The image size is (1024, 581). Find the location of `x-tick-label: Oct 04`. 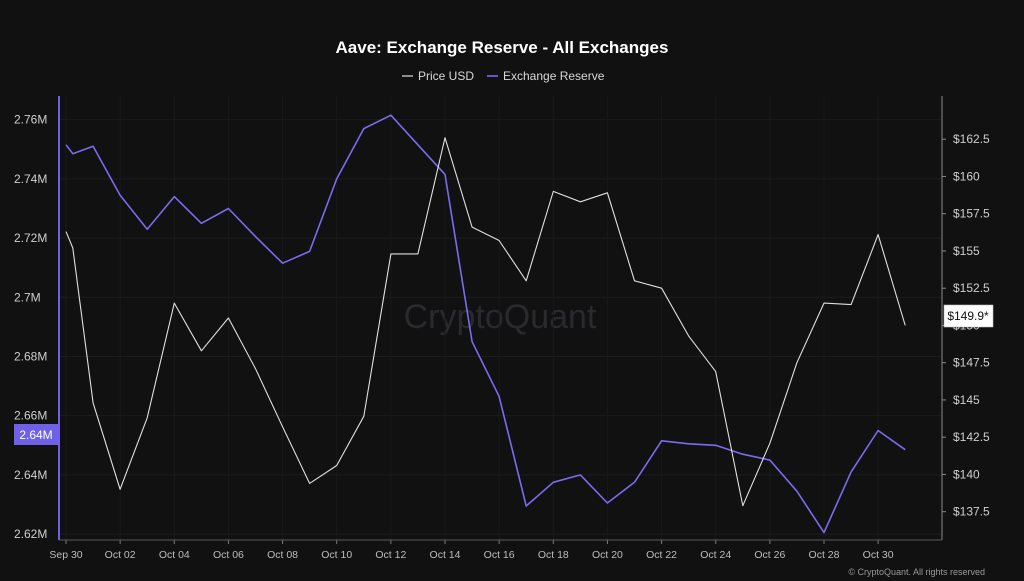

x-tick-label: Oct 04 is located at coordinates (174, 555).